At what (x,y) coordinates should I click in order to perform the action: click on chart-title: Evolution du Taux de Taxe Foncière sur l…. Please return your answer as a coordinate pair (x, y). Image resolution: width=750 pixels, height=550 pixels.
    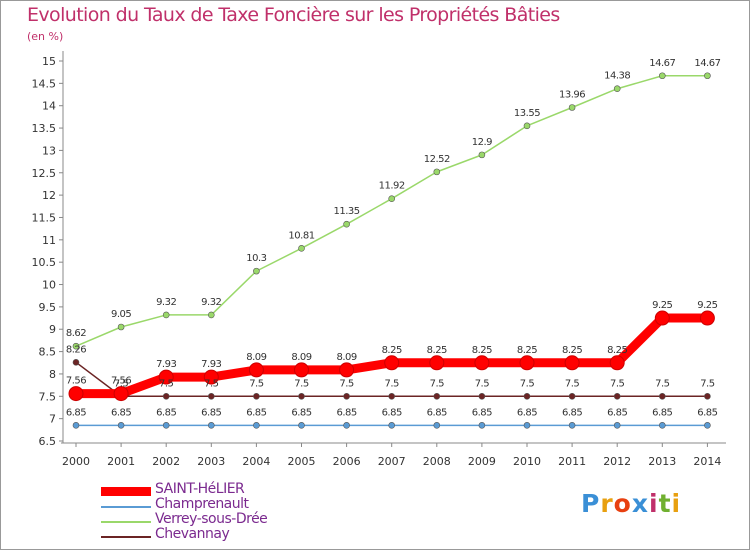
    Looking at the image, I should click on (293, 15).